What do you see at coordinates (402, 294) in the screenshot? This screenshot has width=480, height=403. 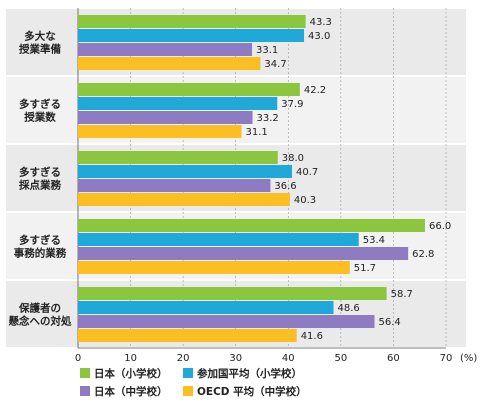 I see `value-label: 58.7` at bounding box center [402, 294].